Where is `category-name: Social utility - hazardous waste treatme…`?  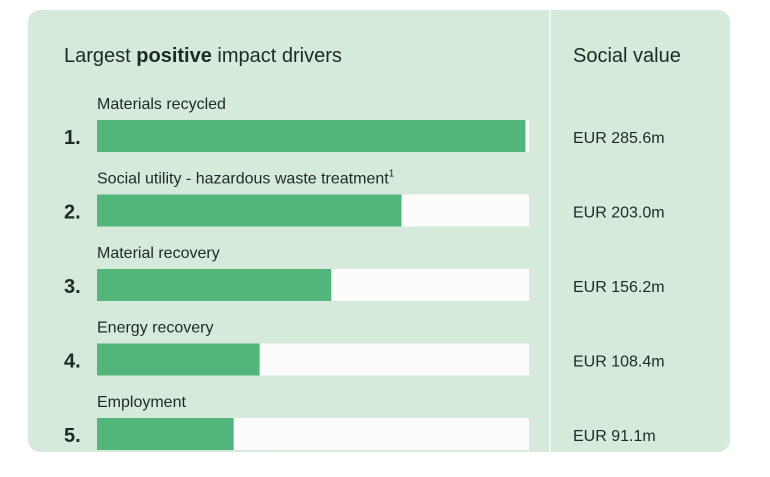 category-name: Social utility - hazardous waste treatme… is located at coordinates (243, 179).